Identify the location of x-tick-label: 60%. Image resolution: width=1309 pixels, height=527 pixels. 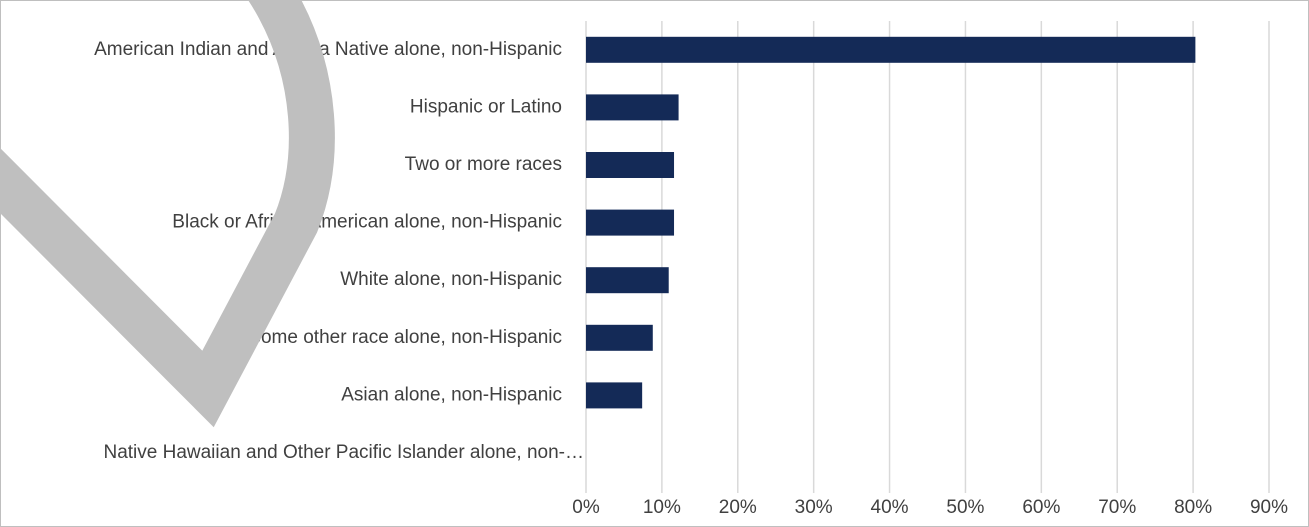
(1041, 507).